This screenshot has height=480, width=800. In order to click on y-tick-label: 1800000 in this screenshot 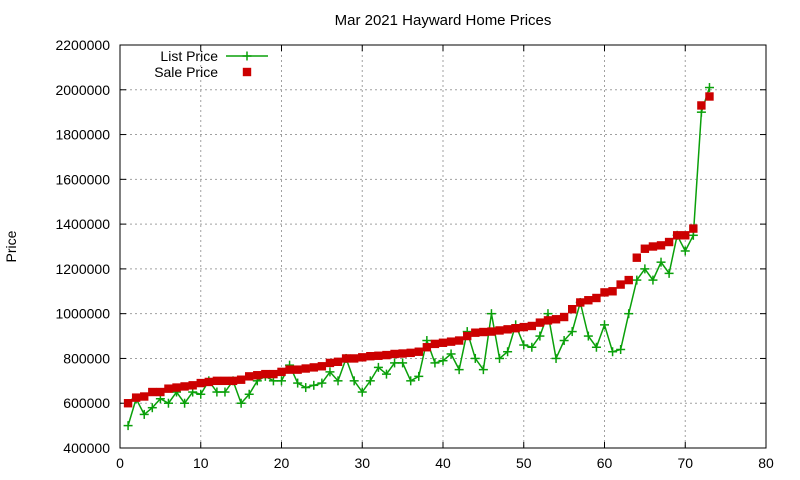, I will do `click(82, 135)`.